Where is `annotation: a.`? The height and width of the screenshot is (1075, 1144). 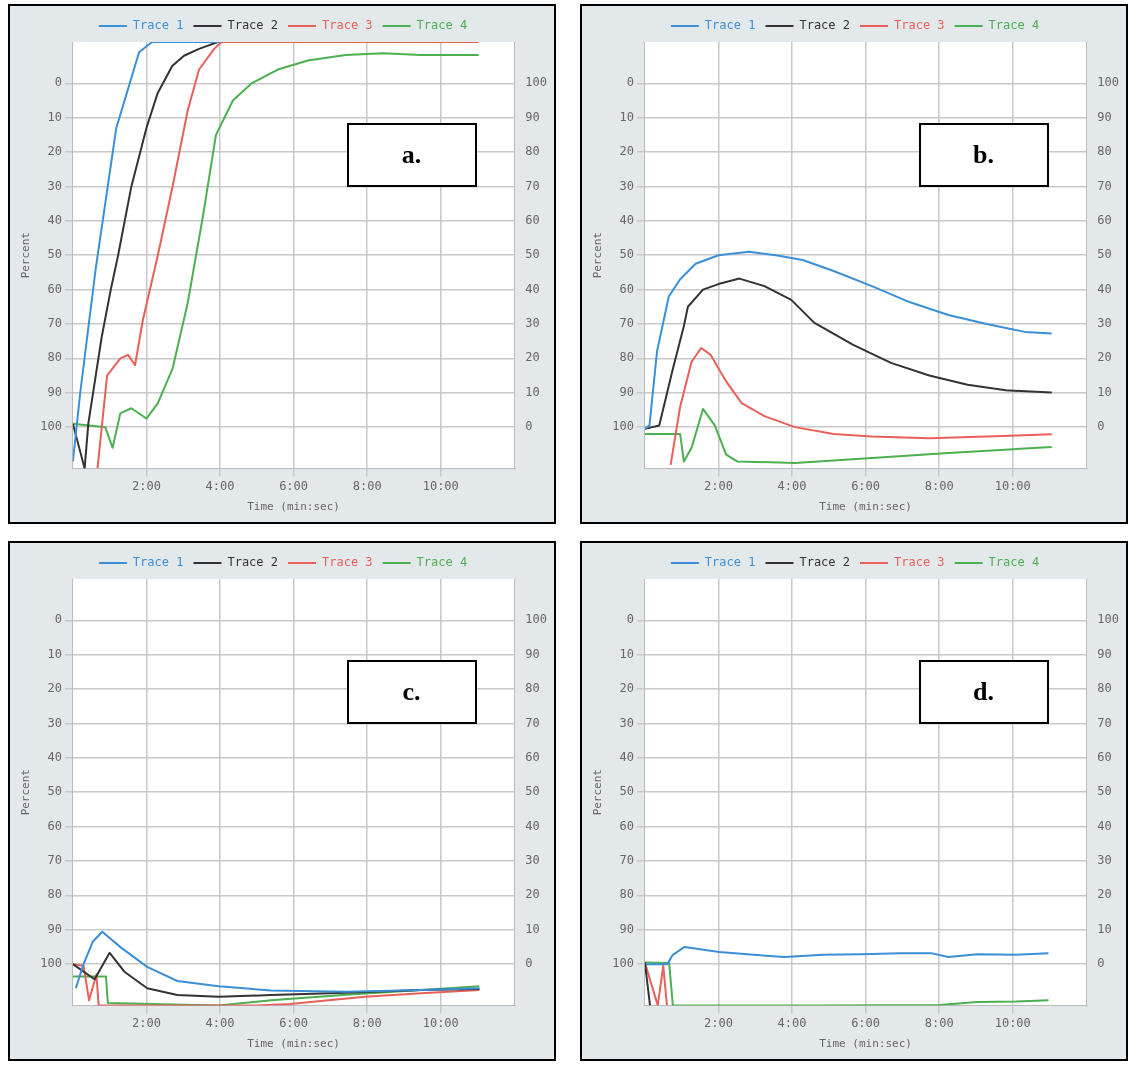
annotation: a. is located at coordinates (411, 155).